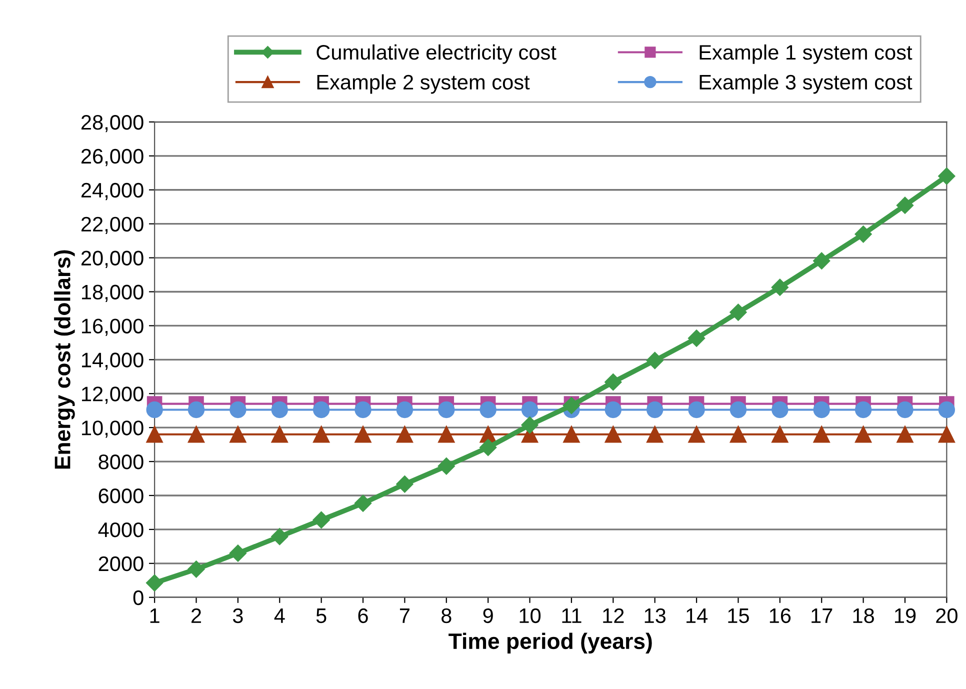  I want to click on x-tick-label: 8, so click(447, 616).